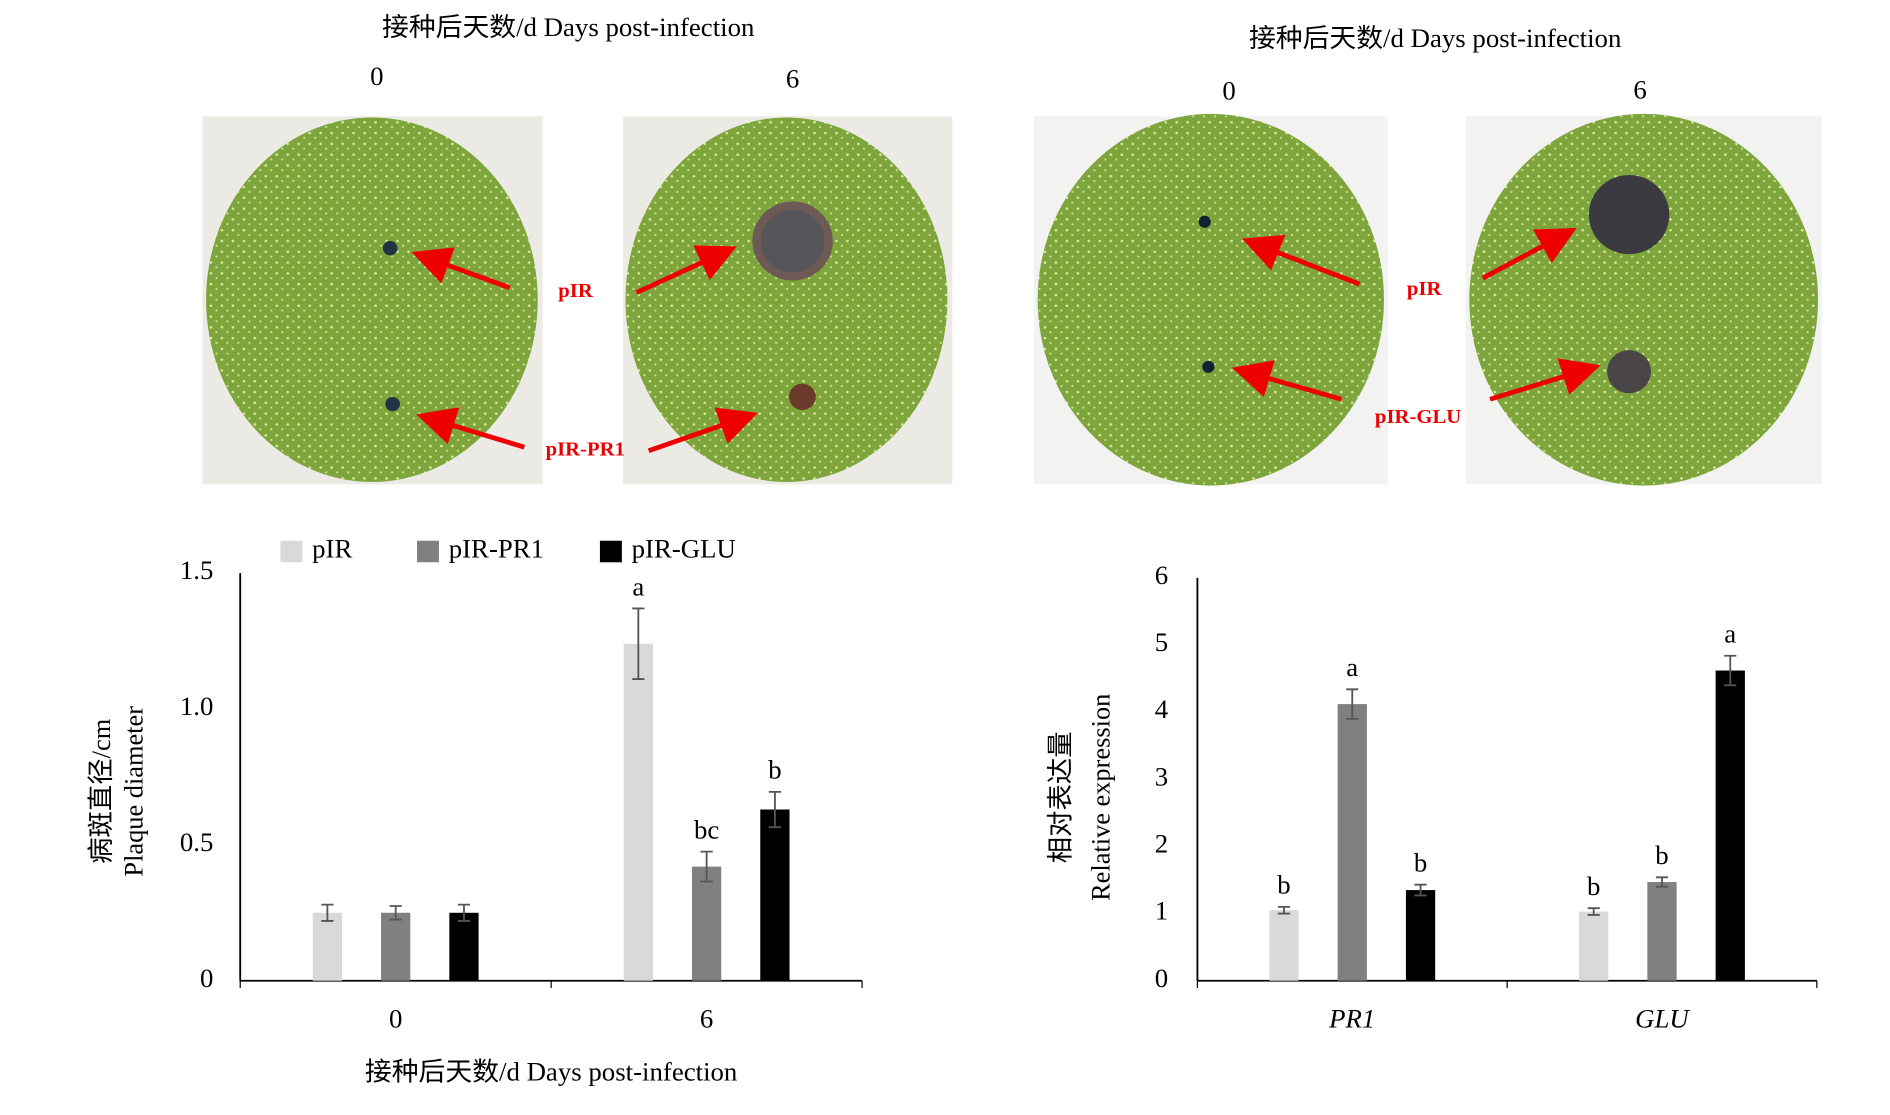 This screenshot has width=1890, height=1115. What do you see at coordinates (684, 549) in the screenshot?
I see `legend-label: pIR-GLU` at bounding box center [684, 549].